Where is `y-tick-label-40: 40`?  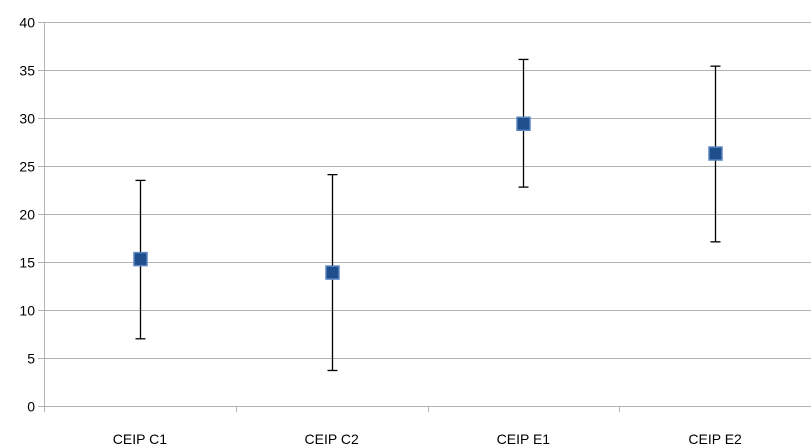 y-tick-label-40: 40 is located at coordinates (27, 23).